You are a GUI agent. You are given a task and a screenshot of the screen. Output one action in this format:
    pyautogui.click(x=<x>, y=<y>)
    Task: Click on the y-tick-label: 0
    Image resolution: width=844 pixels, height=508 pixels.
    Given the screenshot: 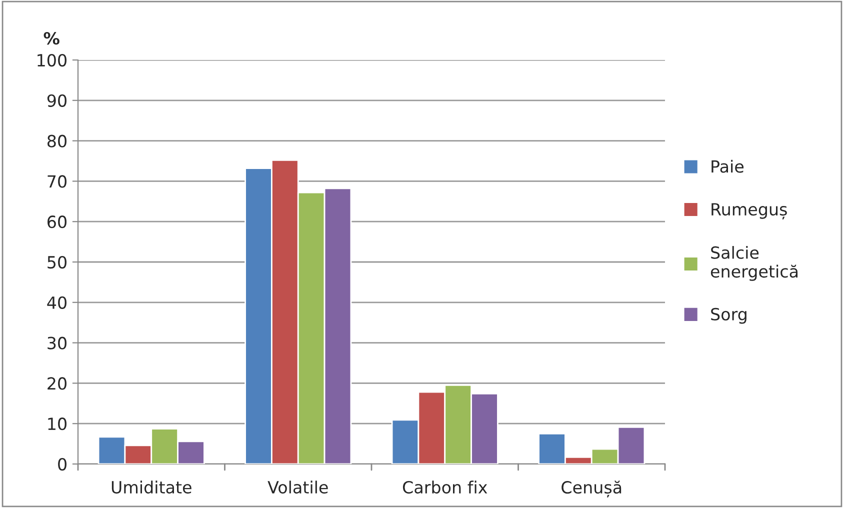 What is the action you would take?
    pyautogui.click(x=62, y=464)
    